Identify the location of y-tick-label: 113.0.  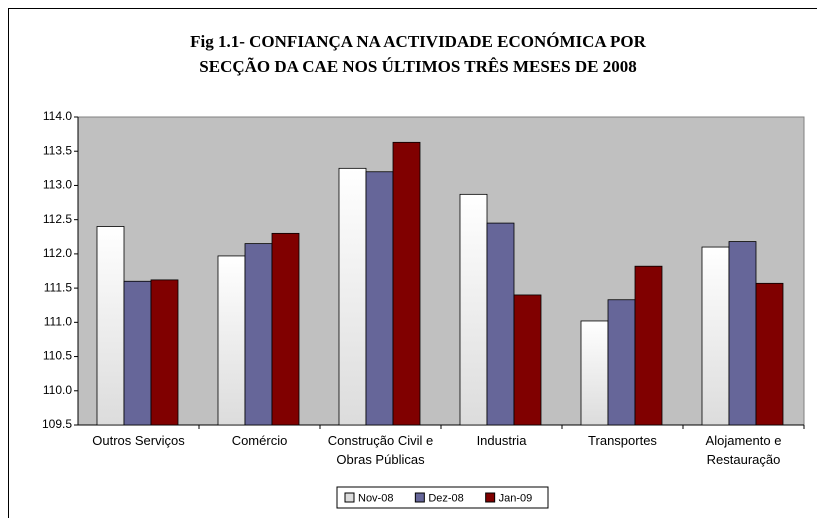
(57, 185).